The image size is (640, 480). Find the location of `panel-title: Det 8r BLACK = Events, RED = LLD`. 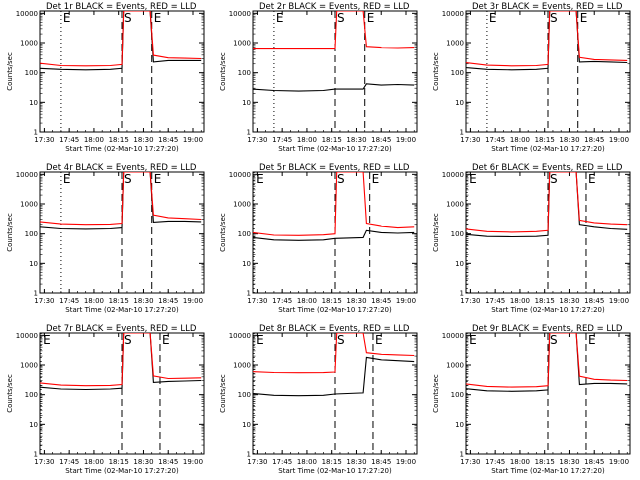

panel-title: Det 8r BLACK = Events, RED = LLD is located at coordinates (334, 329).